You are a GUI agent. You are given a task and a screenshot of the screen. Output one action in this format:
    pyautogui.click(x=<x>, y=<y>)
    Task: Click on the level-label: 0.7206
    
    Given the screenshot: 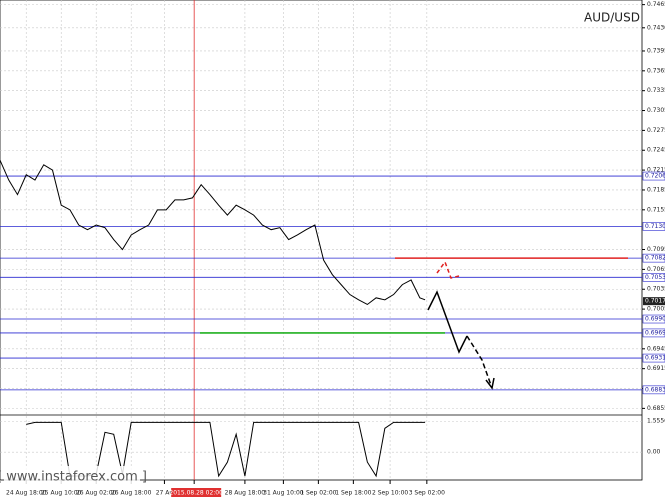 What is the action you would take?
    pyautogui.click(x=655, y=176)
    